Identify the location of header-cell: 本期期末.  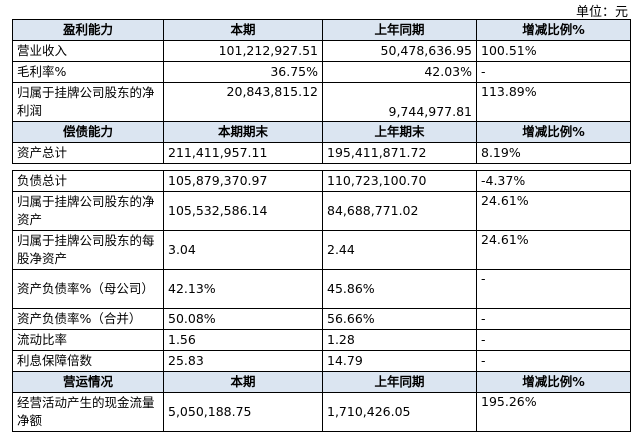
(243, 132).